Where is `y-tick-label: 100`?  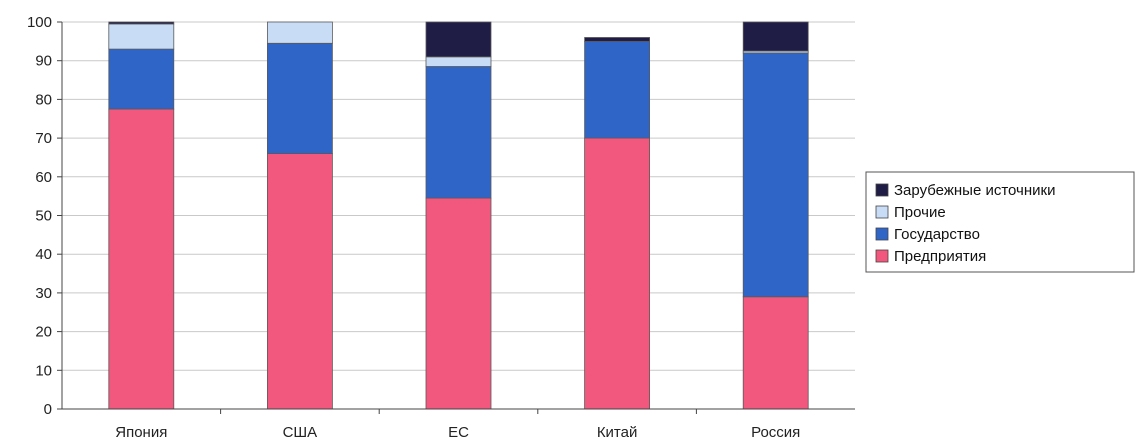
y-tick-label: 100 is located at coordinates (39, 22).